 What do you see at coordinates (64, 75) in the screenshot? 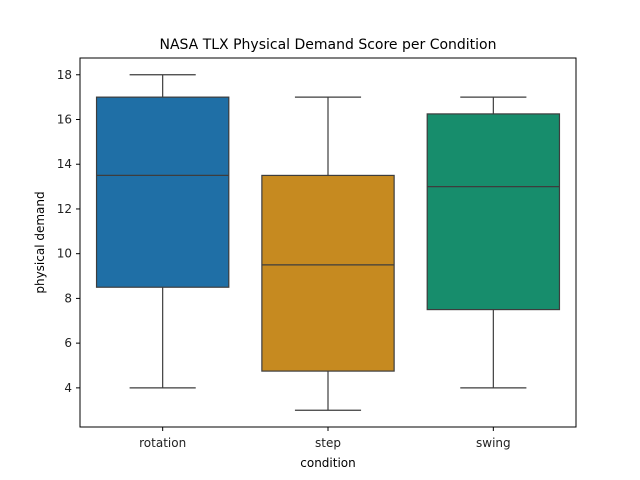
I see `y-tick-label: 18` at bounding box center [64, 75].